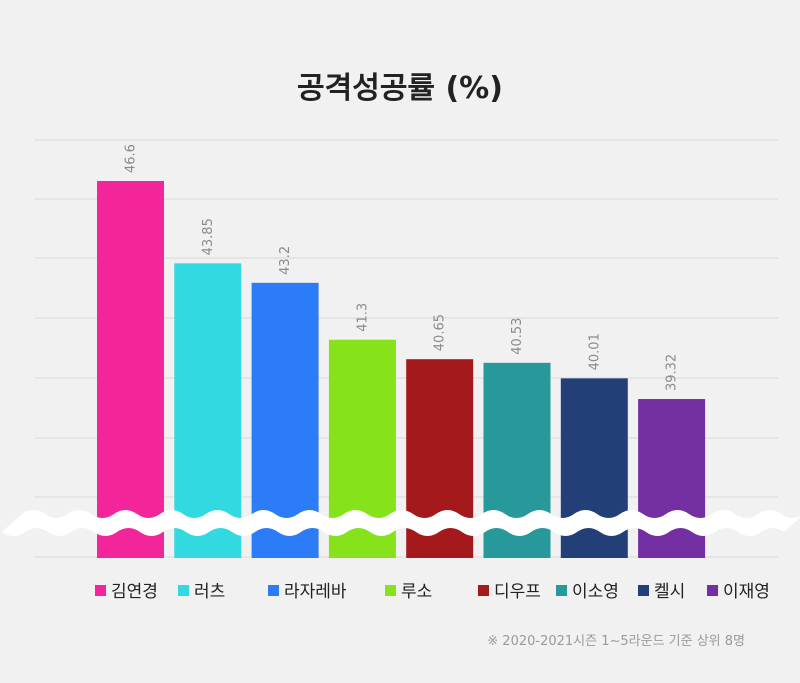  Describe the element at coordinates (285, 260) in the screenshot. I see `value-label-3: 43.2` at that location.